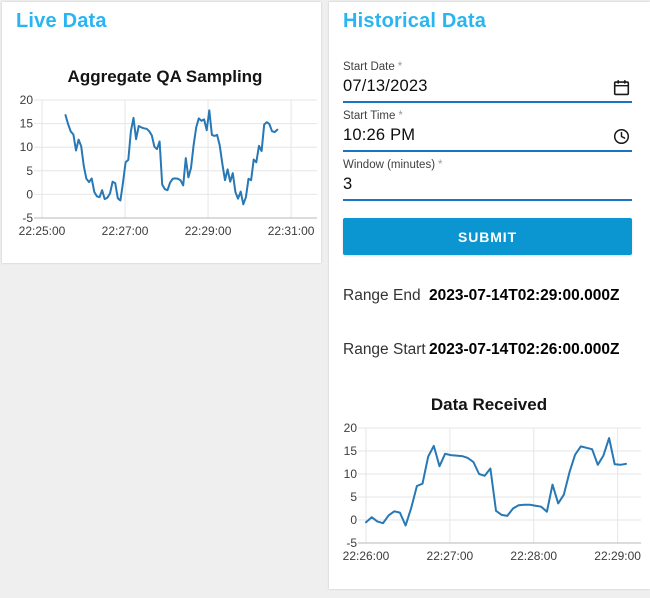 The height and width of the screenshot is (598, 650). Describe the element at coordinates (382, 295) in the screenshot. I see `range-end-label: Range End` at that location.